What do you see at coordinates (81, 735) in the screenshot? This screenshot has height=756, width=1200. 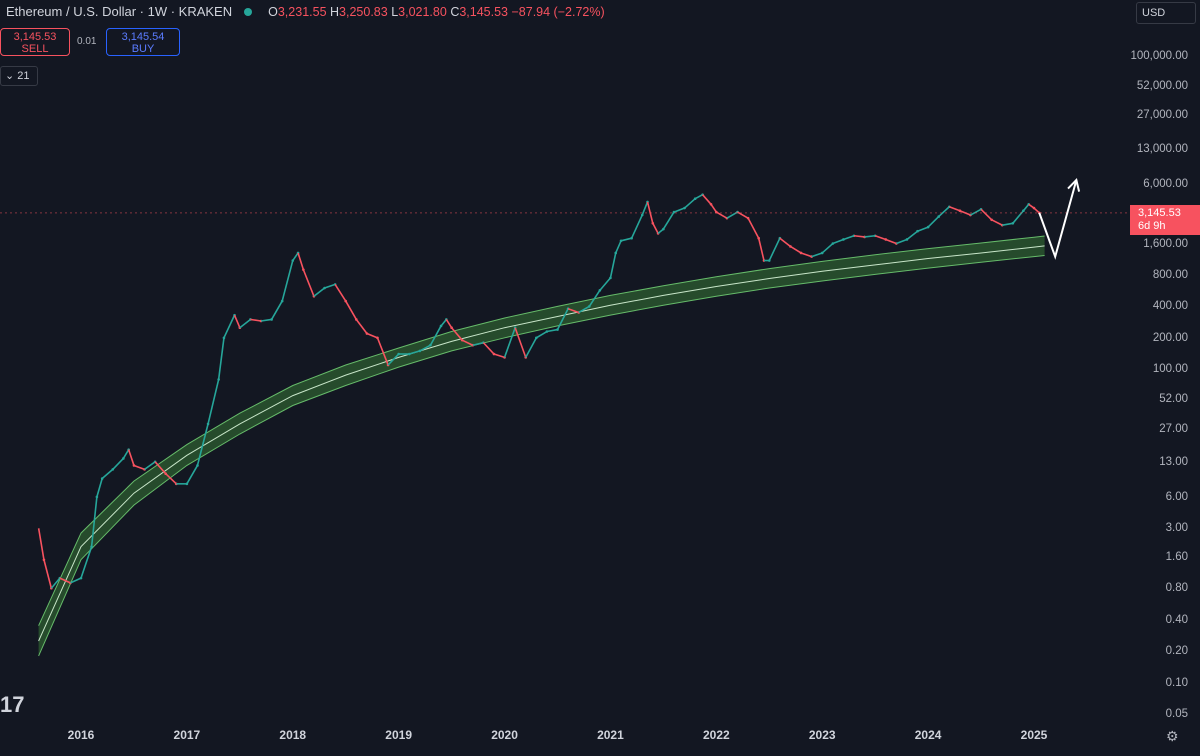 I see `x-tick-label: 2016` at bounding box center [81, 735].